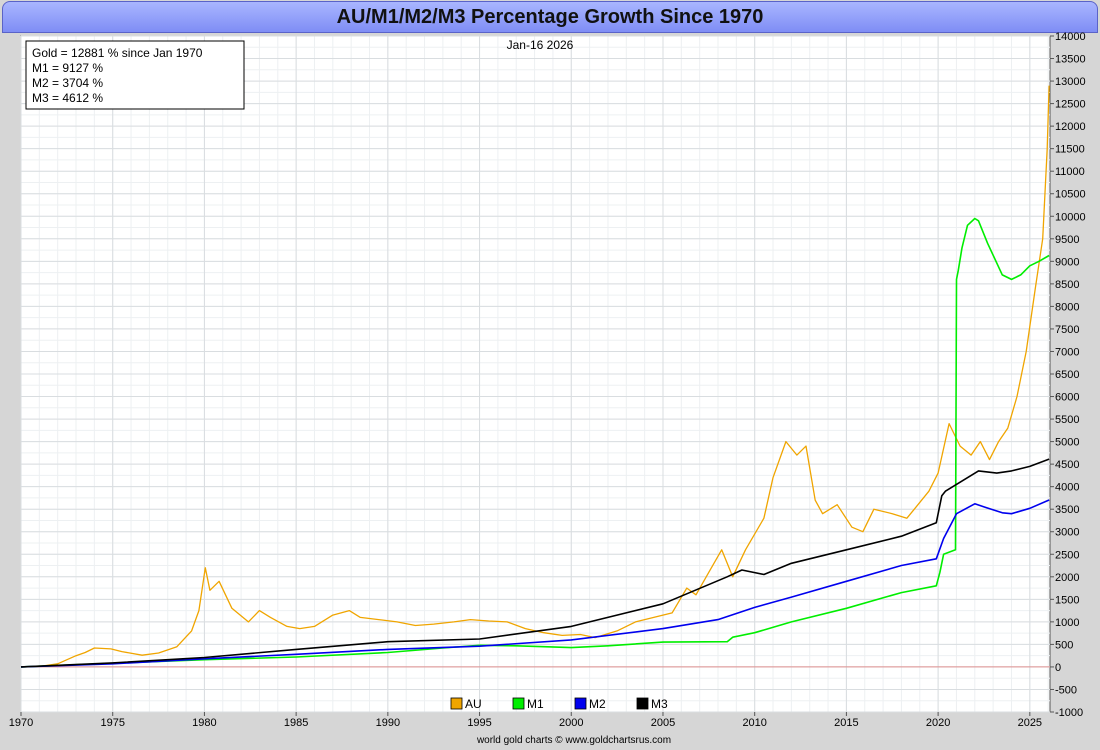  What do you see at coordinates (1069, 713) in the screenshot?
I see `y-tick-label--1000: -1000` at bounding box center [1069, 713].